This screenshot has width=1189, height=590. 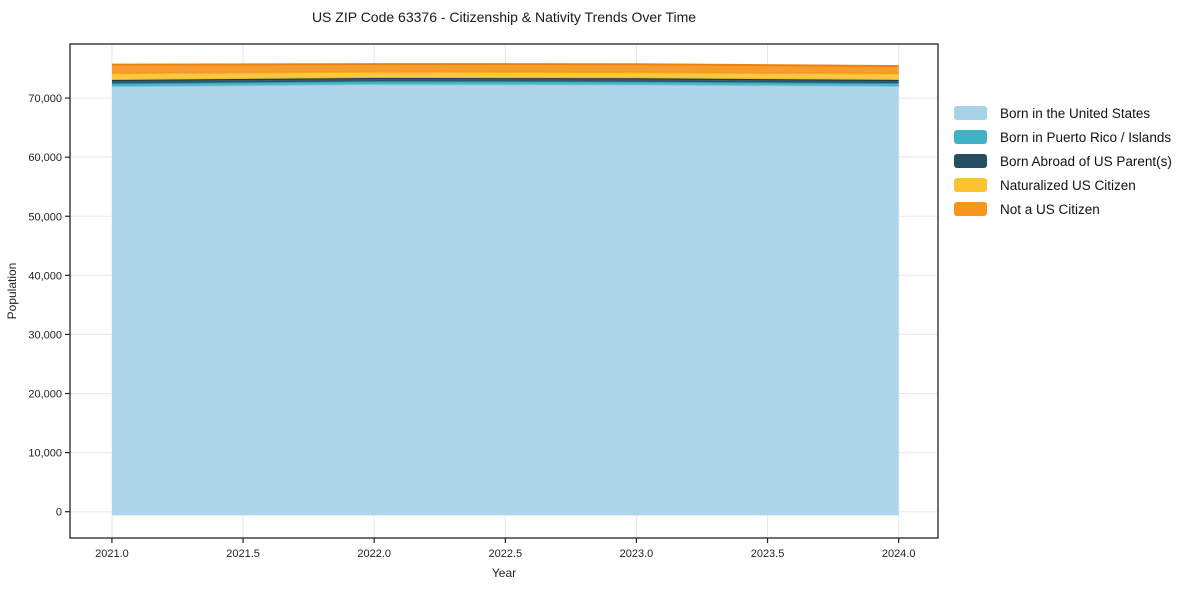 I want to click on y-axis-label: Population, so click(x=12, y=291).